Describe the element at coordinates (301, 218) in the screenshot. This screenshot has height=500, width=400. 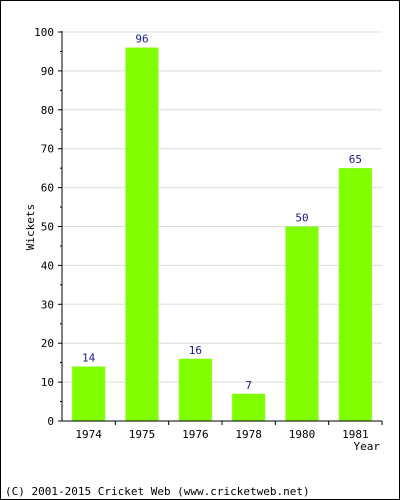
I see `data-label-1980: 50` at that location.